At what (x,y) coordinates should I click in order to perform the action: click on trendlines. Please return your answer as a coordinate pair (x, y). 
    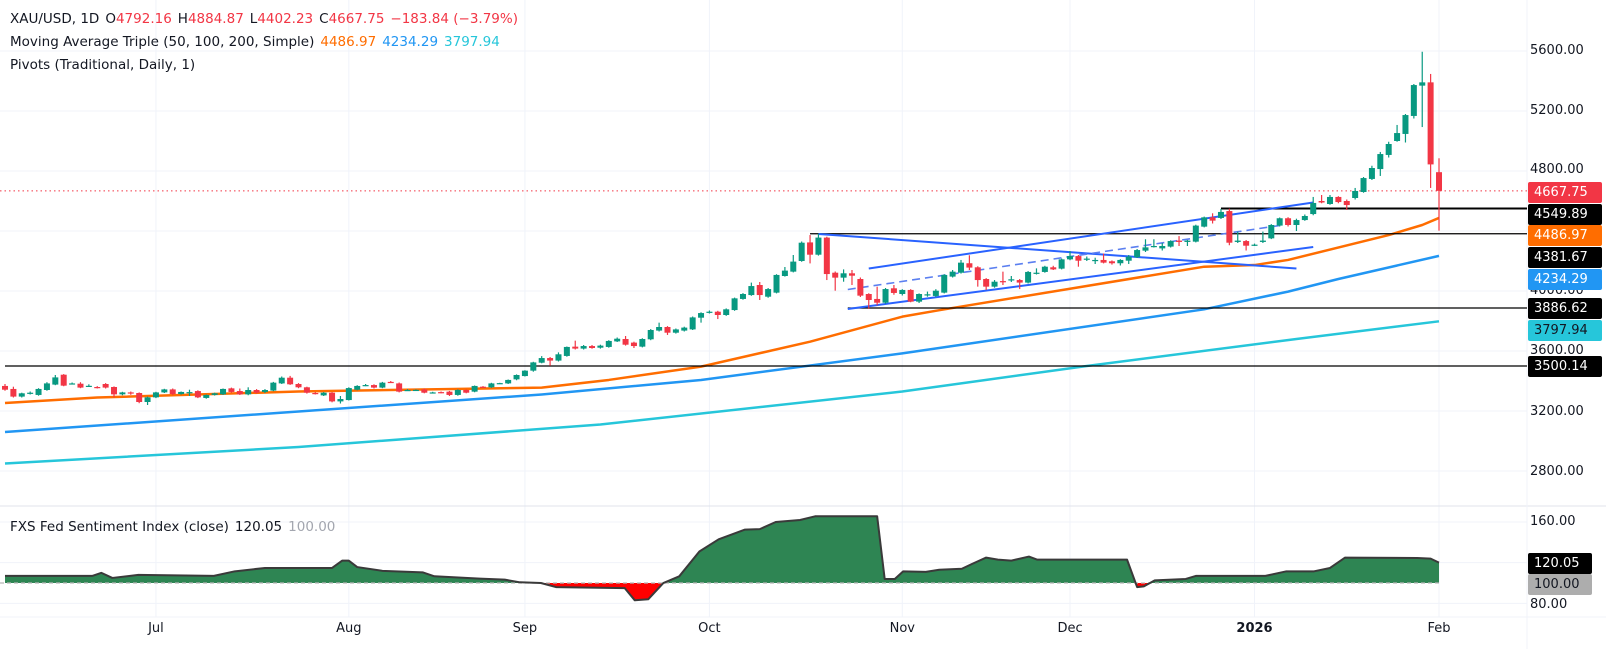
    Looking at the image, I should click on (1066, 255).